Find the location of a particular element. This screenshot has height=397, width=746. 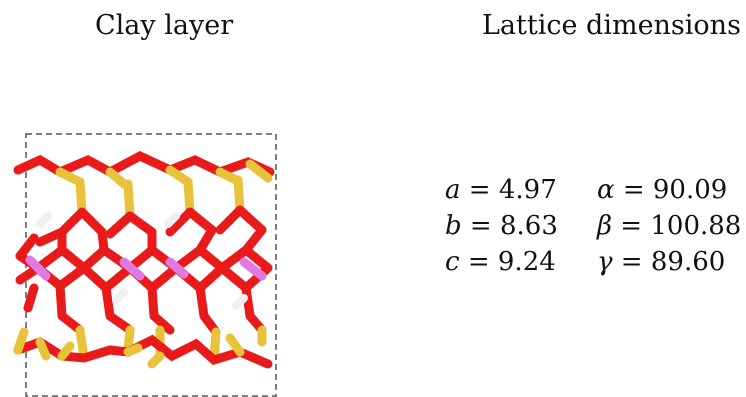

value-a: 4.97 is located at coordinates (527, 190).